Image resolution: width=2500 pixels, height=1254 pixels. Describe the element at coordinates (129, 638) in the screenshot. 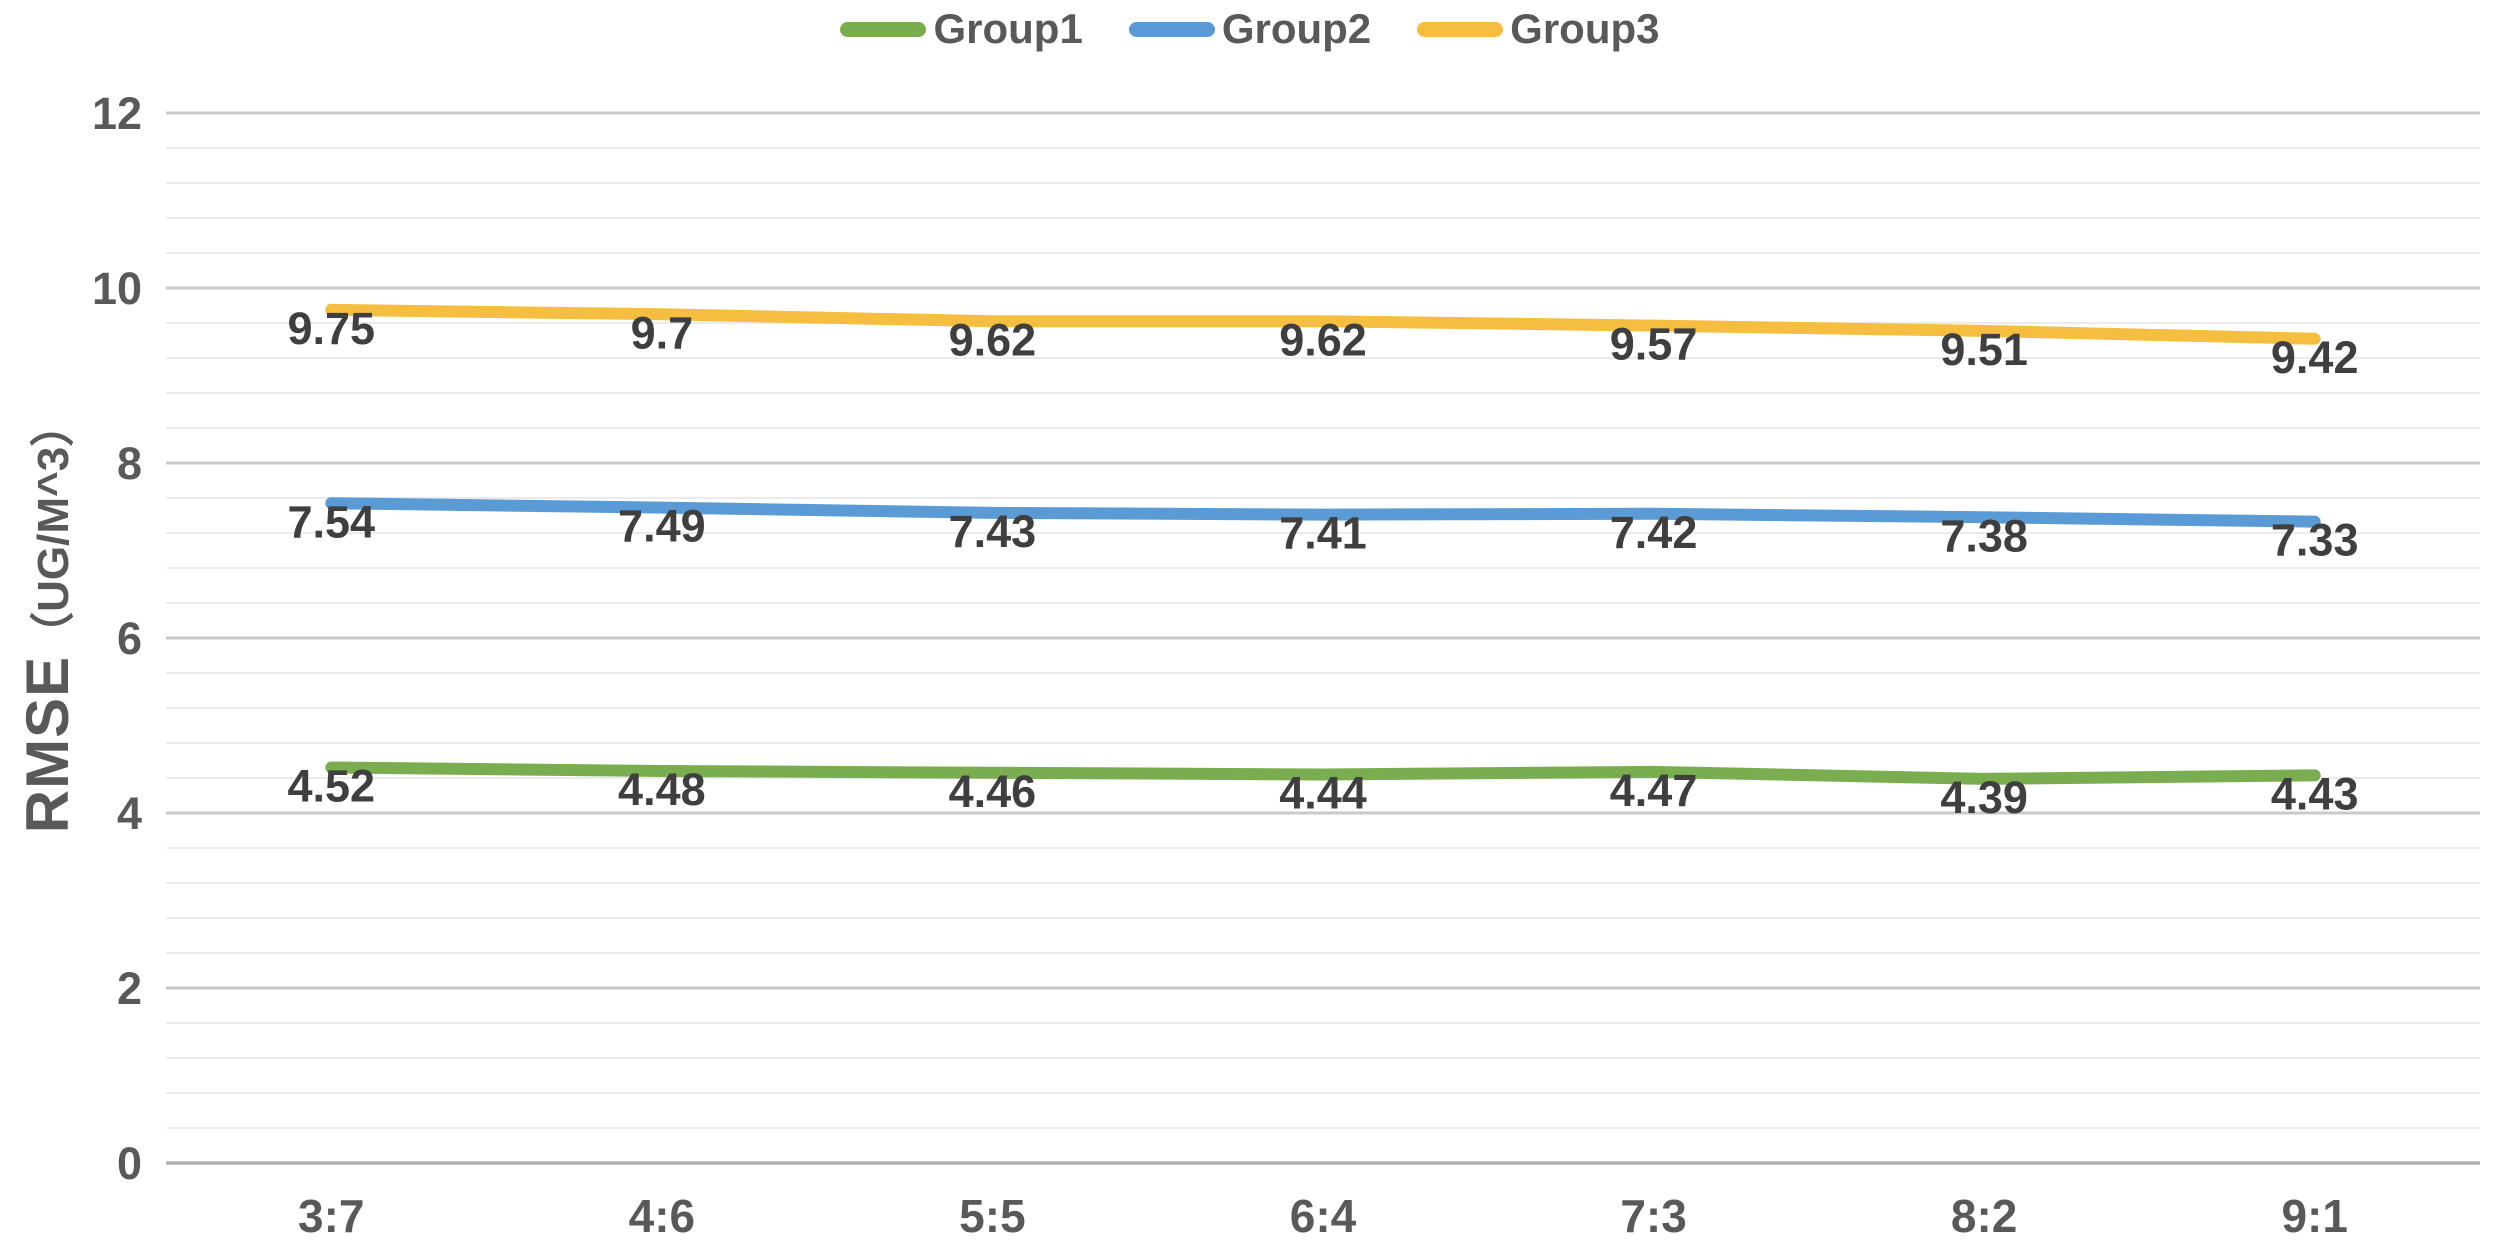

I see `y-tick-label: 6` at that location.